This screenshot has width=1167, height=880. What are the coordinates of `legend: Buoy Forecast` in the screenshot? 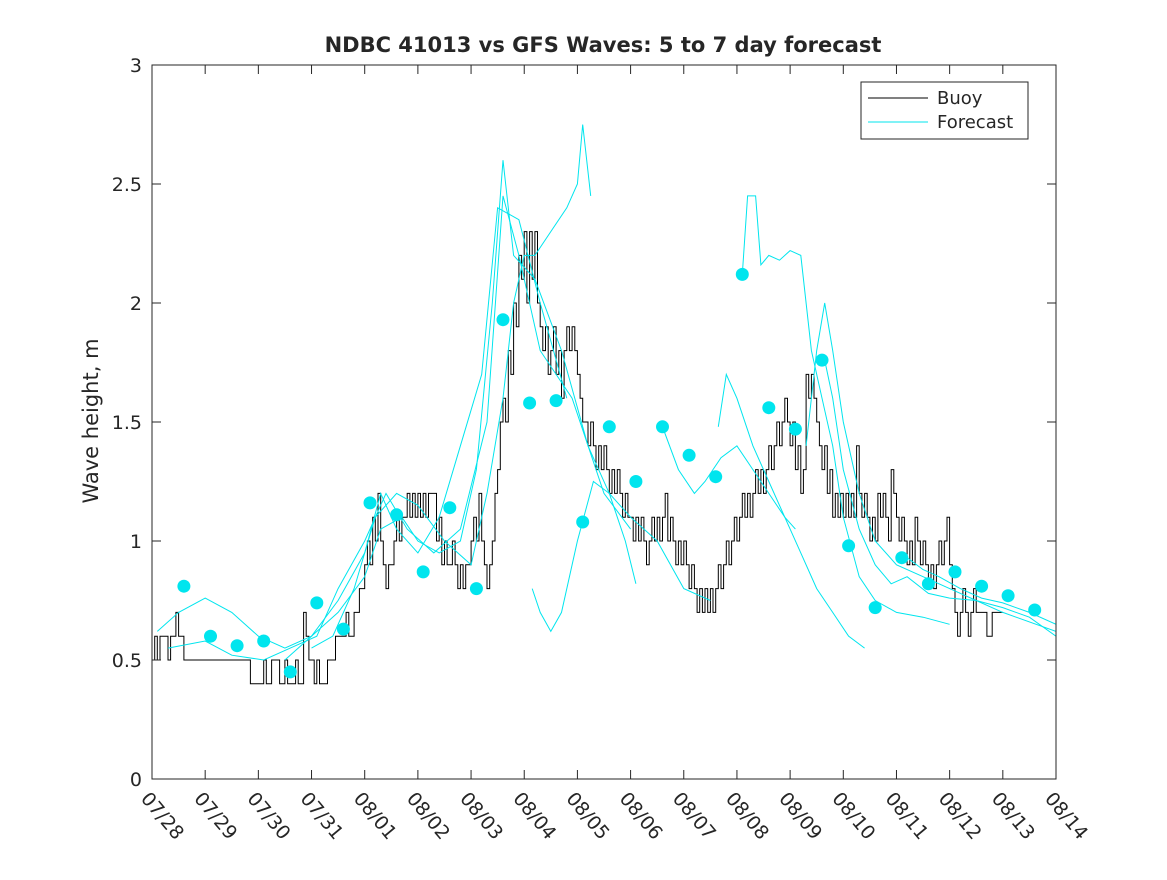 It's located at (944, 110).